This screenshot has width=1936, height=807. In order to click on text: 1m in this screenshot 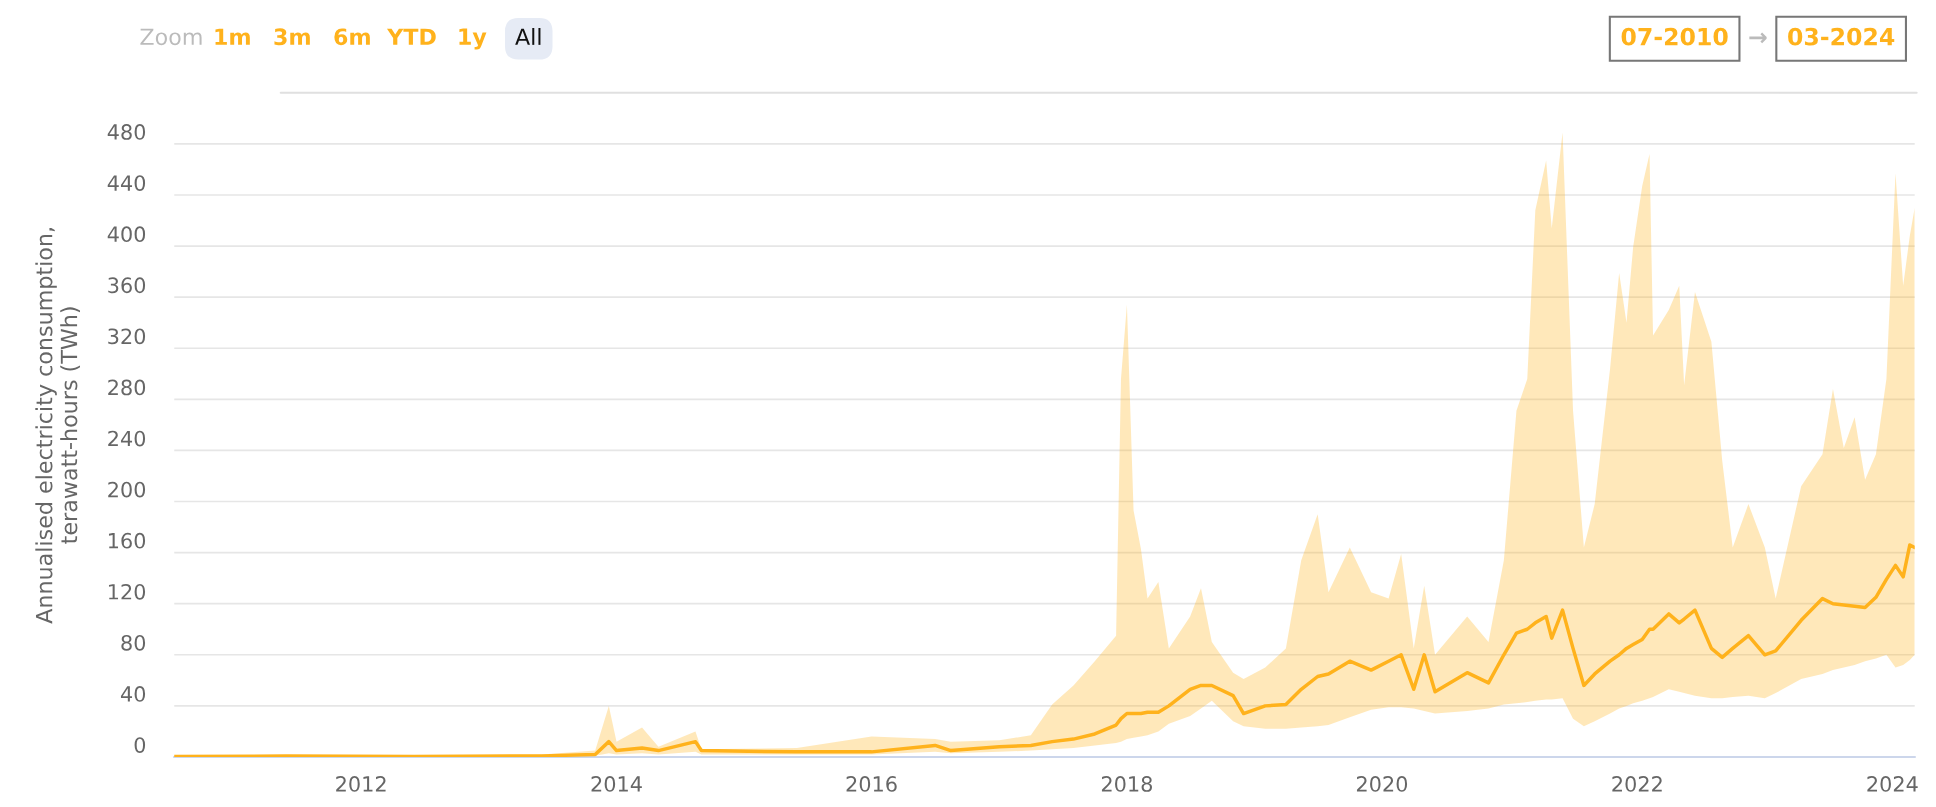, I will do `click(232, 36)`.